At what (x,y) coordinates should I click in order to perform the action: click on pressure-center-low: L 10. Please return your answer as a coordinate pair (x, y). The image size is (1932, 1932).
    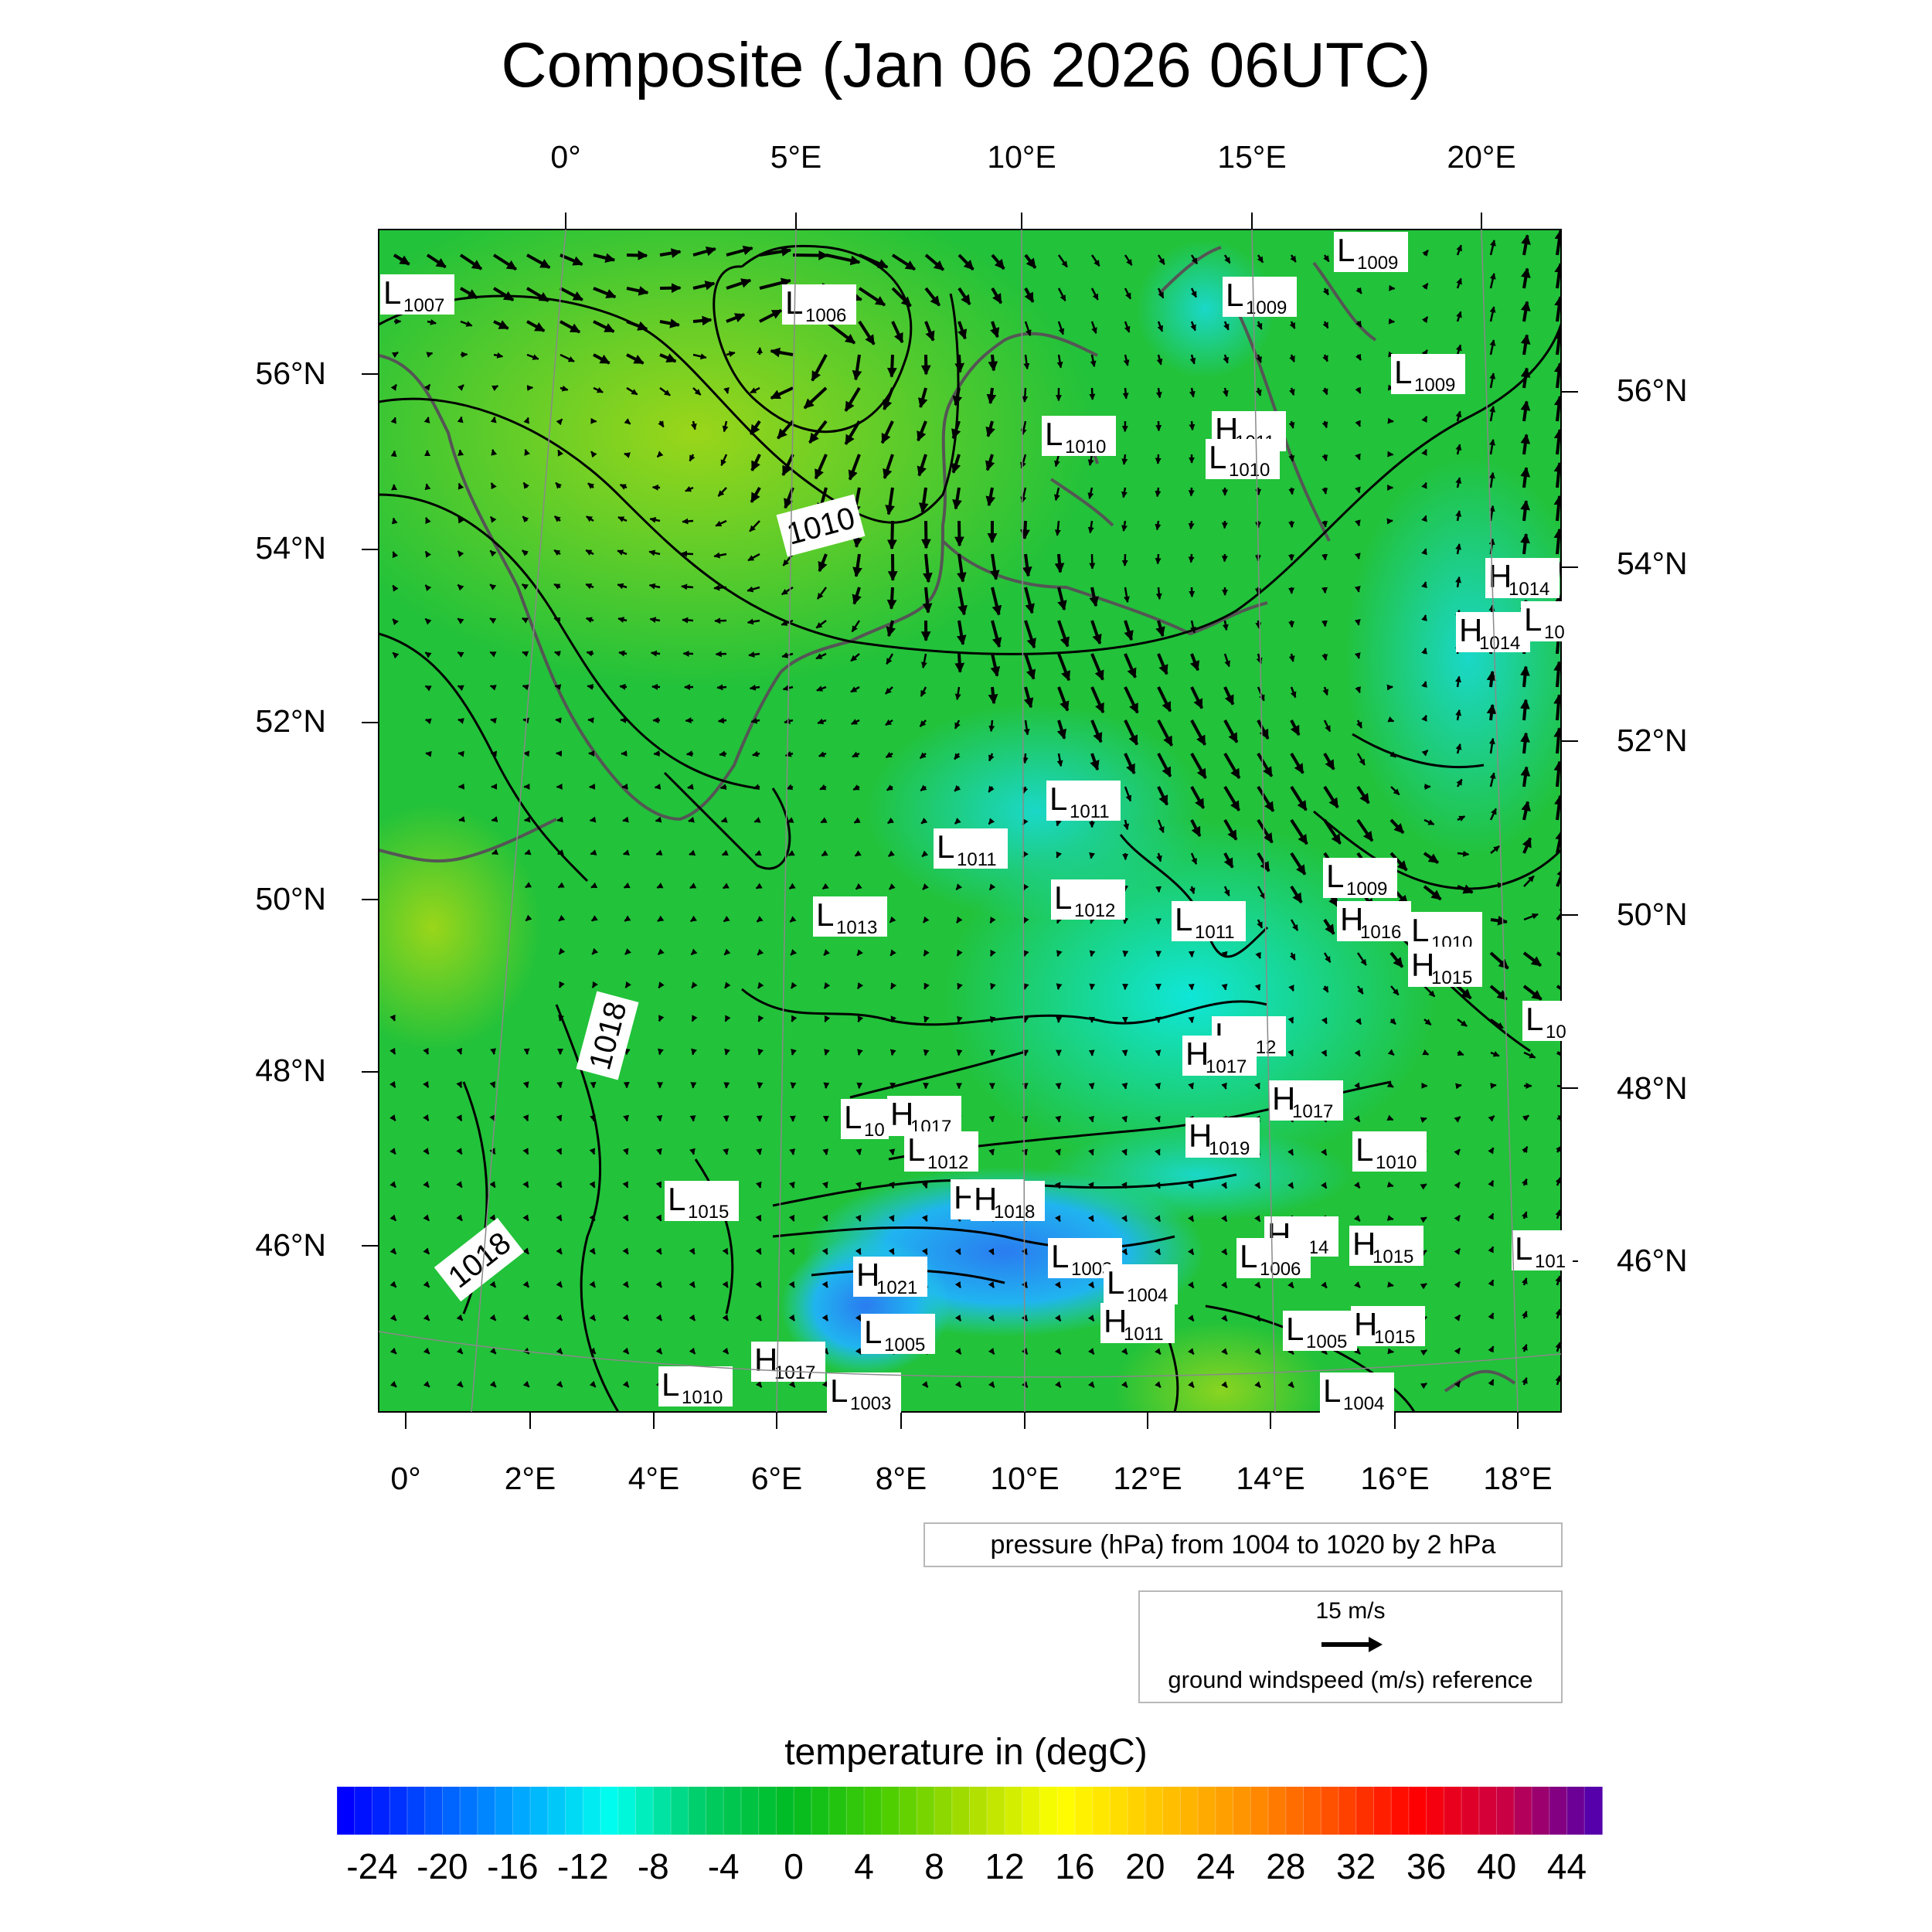
    Looking at the image, I should click on (1545, 622).